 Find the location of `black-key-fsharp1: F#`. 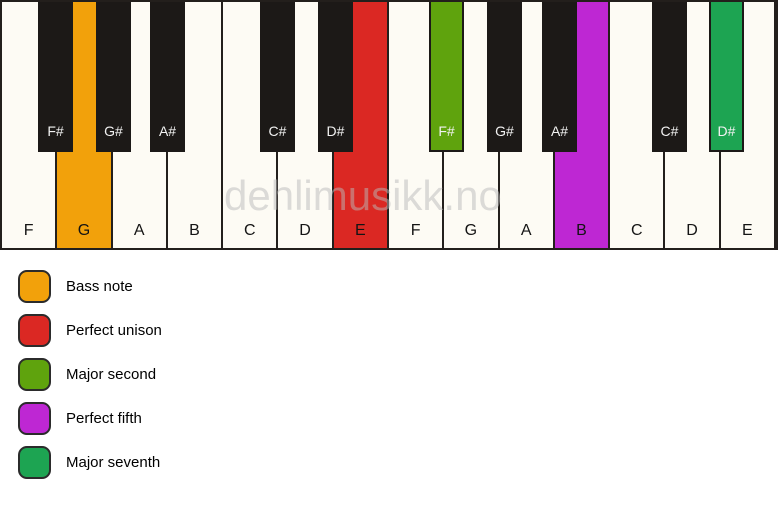

black-key-fsharp1: F# is located at coordinates (55, 77).